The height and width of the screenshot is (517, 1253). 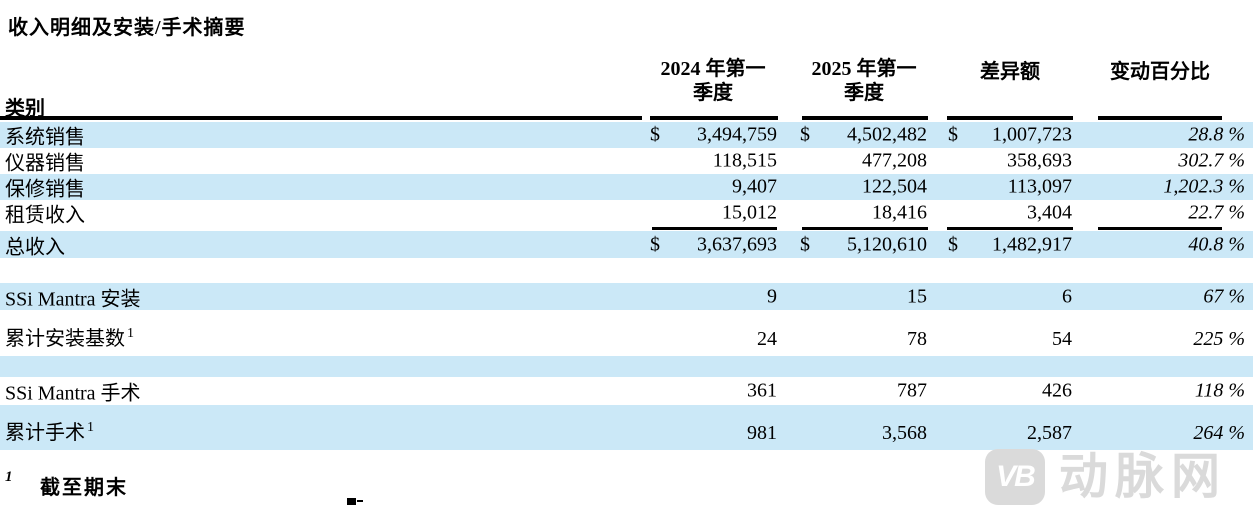 What do you see at coordinates (912, 390) in the screenshot?
I see `value-q1-2025: 787` at bounding box center [912, 390].